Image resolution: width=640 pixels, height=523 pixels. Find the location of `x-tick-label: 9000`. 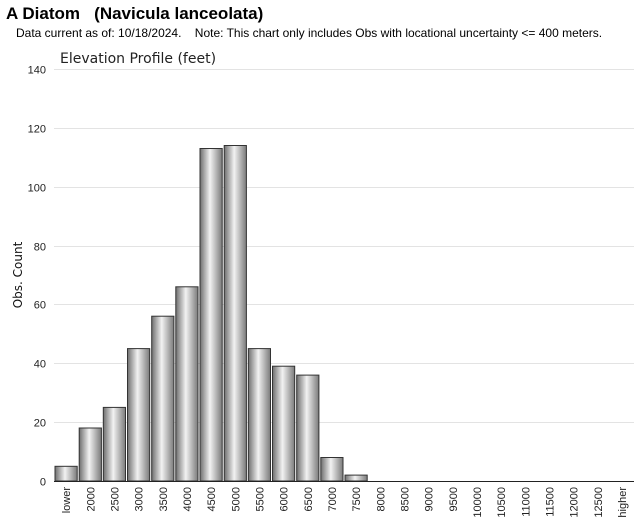

x-tick-label: 9000 is located at coordinates (430, 499).